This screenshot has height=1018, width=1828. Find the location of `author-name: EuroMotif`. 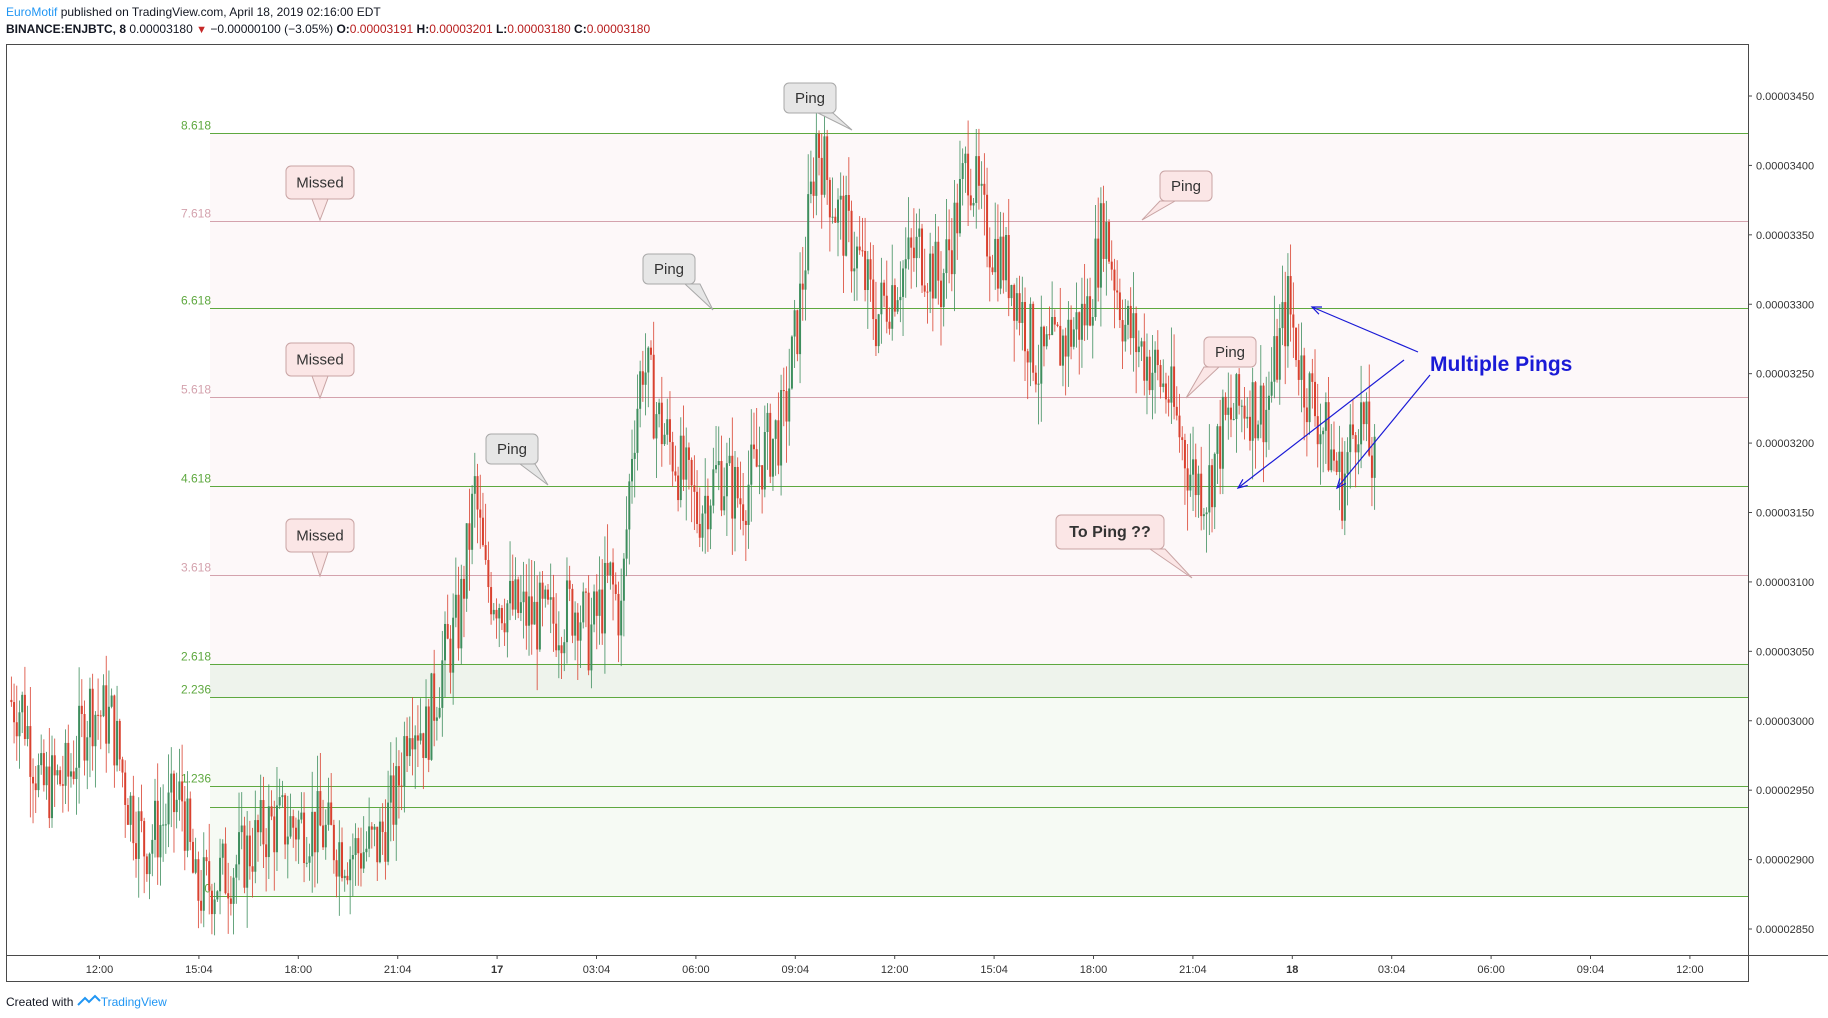

author-name: EuroMotif is located at coordinates (32, 12).